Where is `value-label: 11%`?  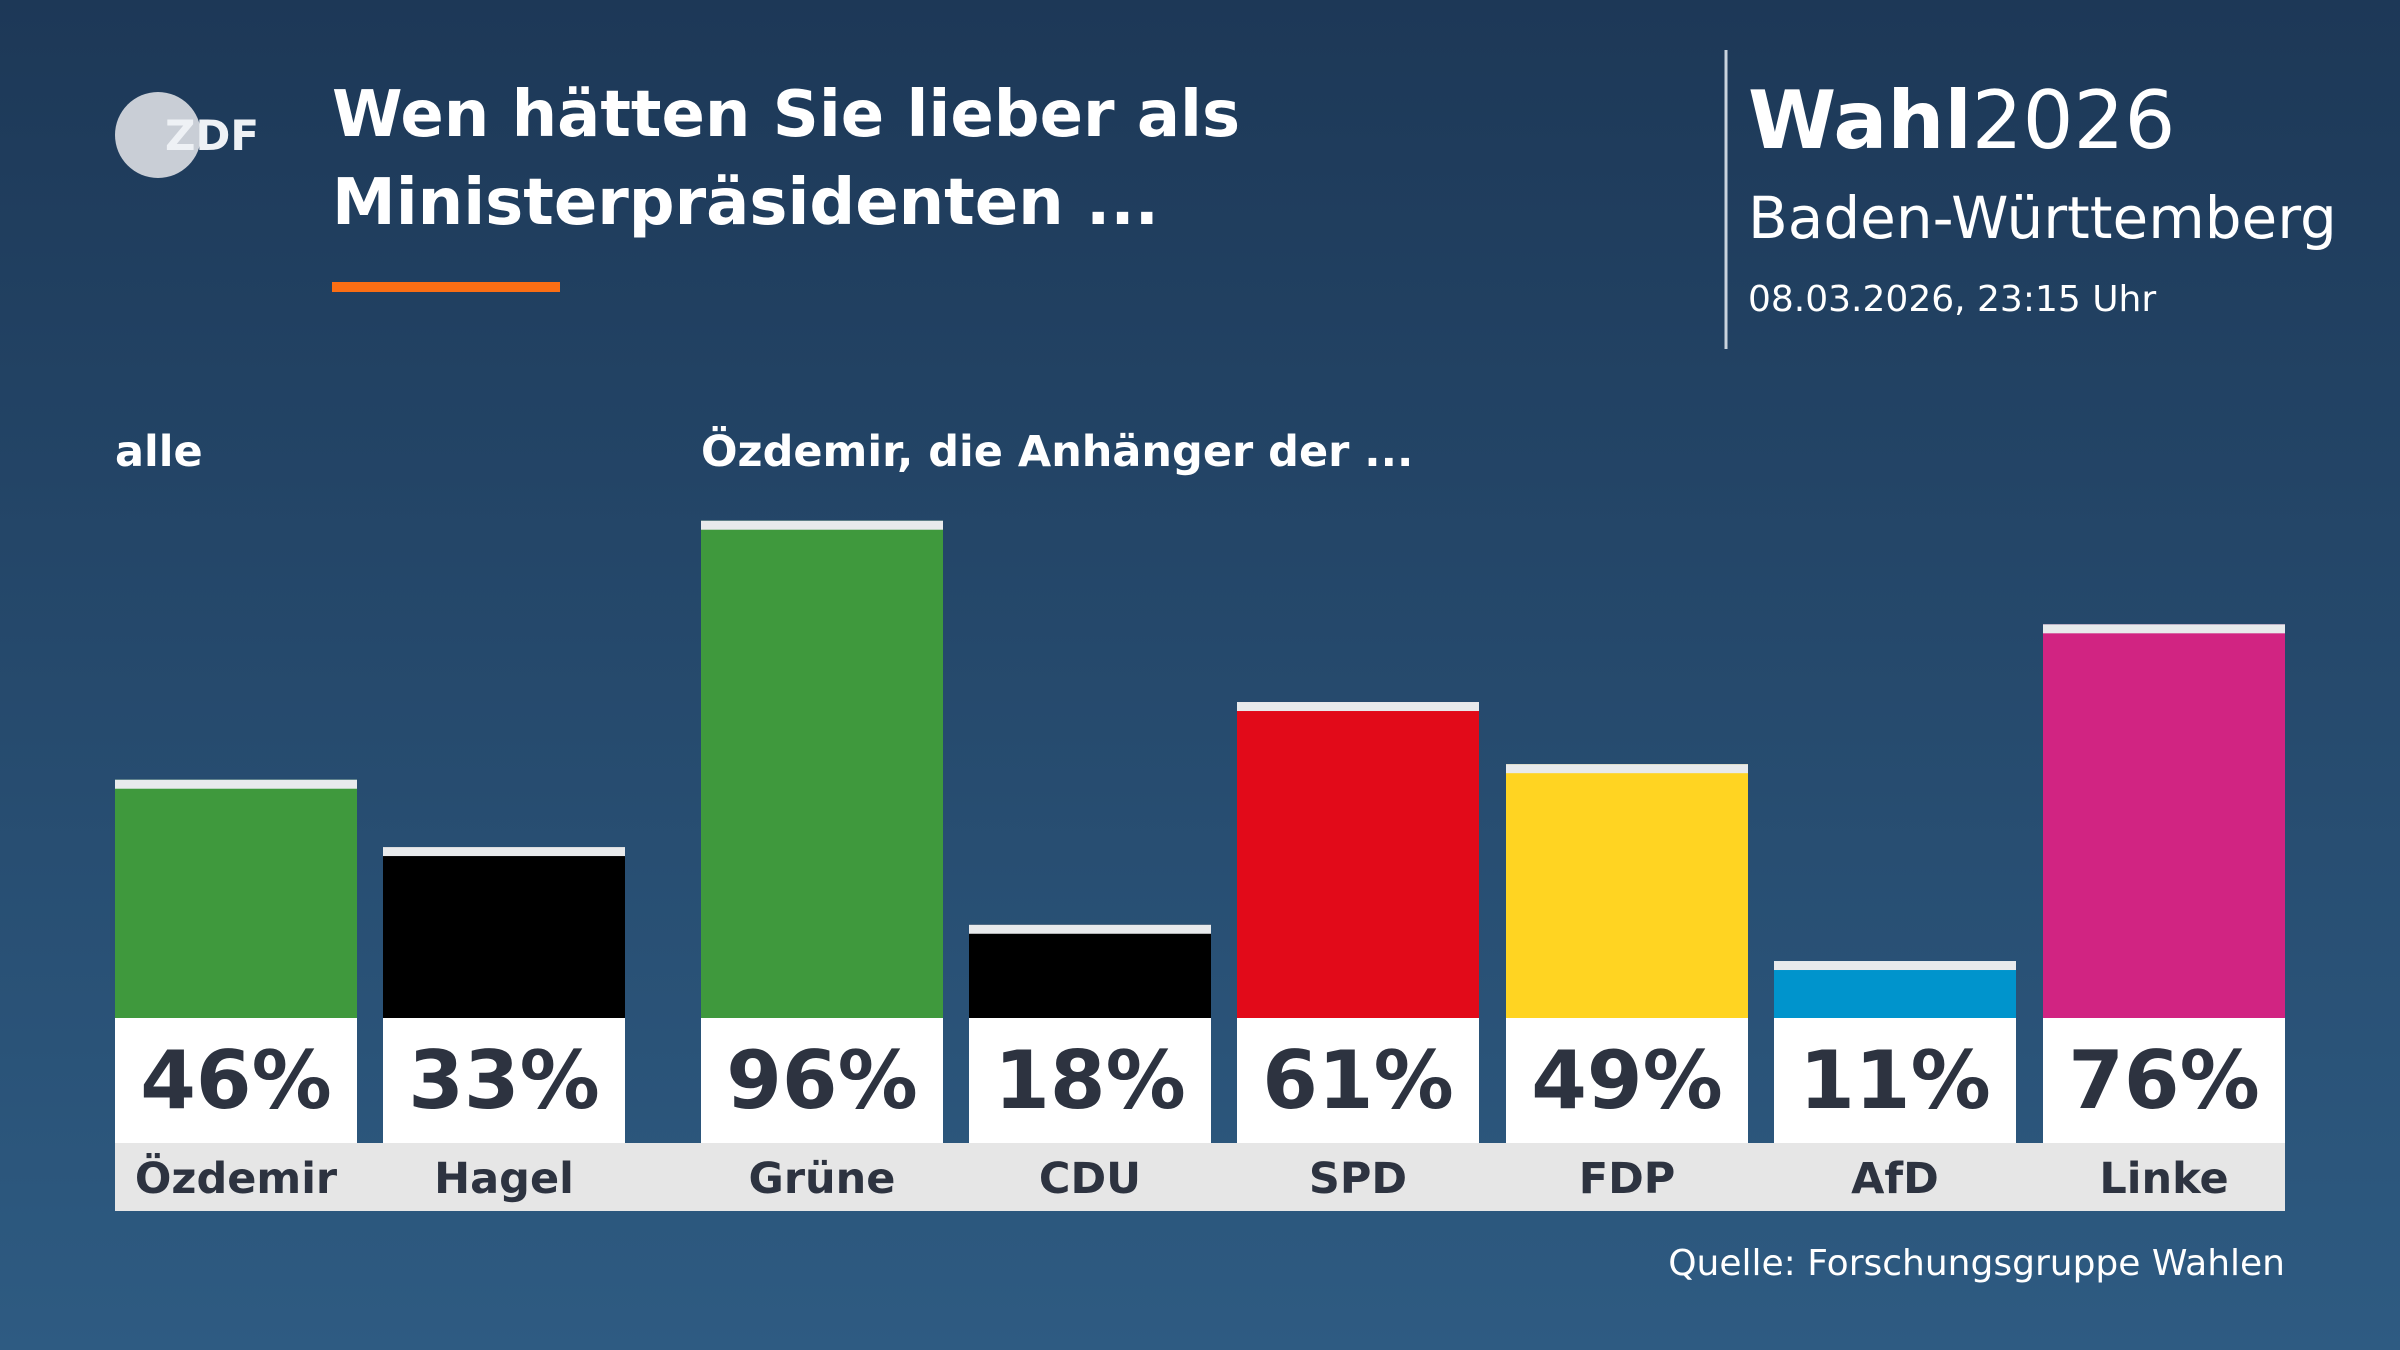 value-label: 11% is located at coordinates (1894, 1080).